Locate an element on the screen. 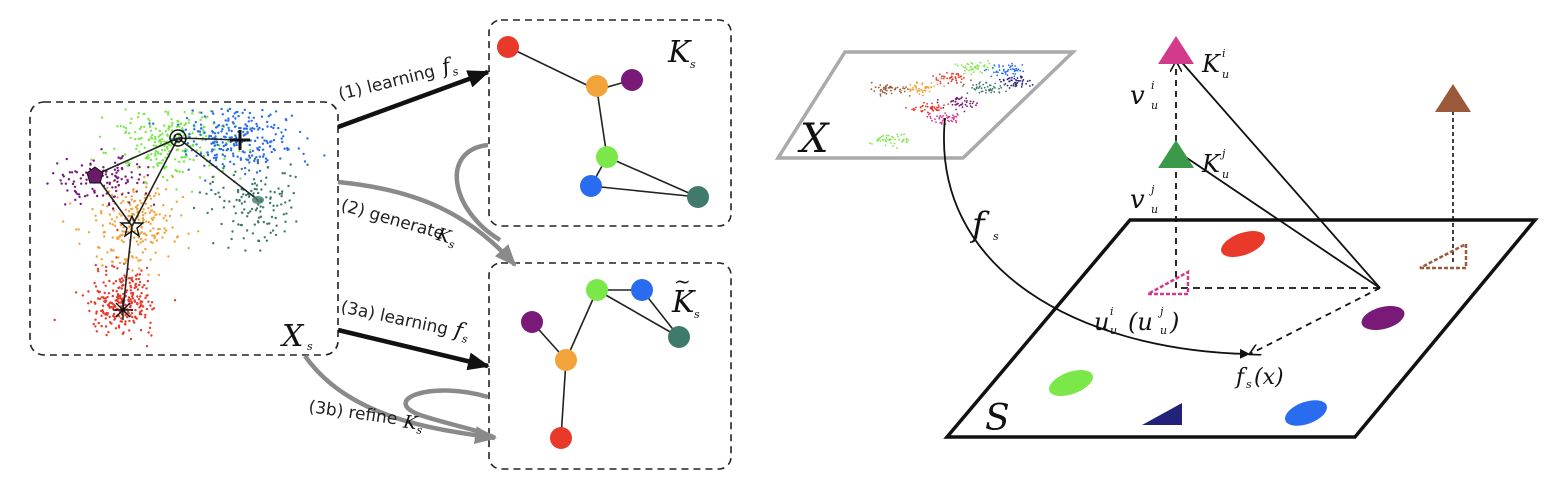 This screenshot has height=478, width=1555. source-skeleton-markers is located at coordinates (175, 224).